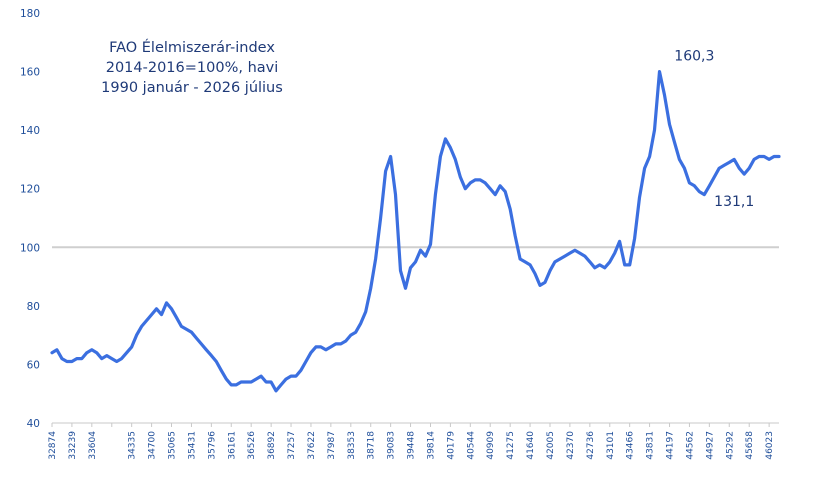 The image size is (825, 484). I want to click on x-tick-label: 39083, so click(392, 445).